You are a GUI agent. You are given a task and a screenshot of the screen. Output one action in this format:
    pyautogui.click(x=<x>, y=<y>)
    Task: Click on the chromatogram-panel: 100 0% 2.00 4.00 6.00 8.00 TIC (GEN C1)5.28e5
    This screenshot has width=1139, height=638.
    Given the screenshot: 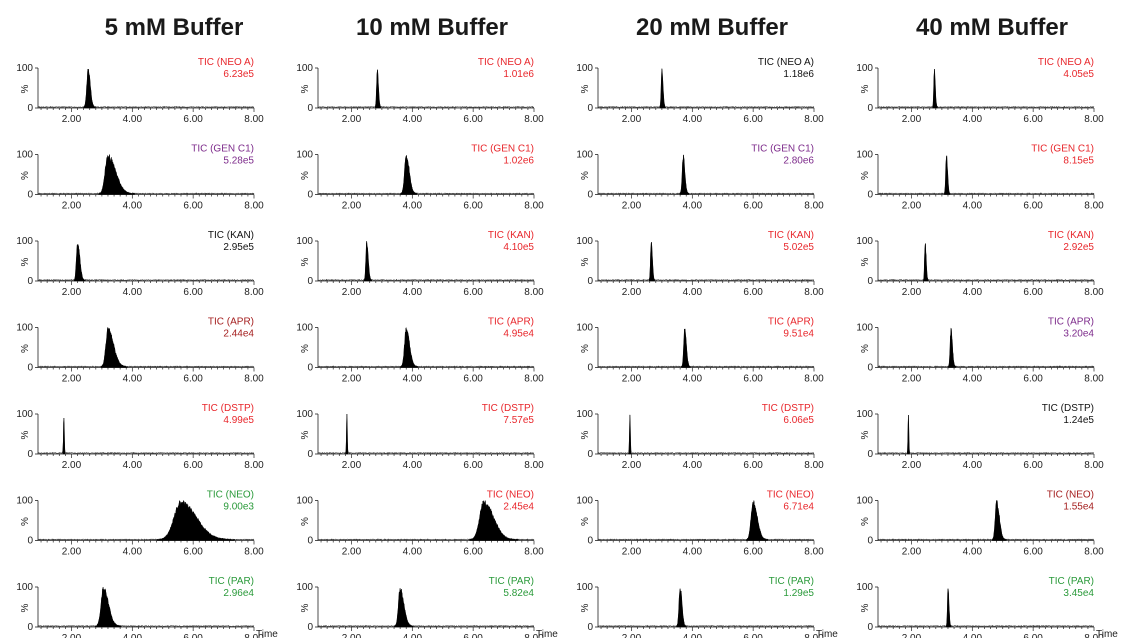 What is the action you would take?
    pyautogui.click(x=140, y=178)
    